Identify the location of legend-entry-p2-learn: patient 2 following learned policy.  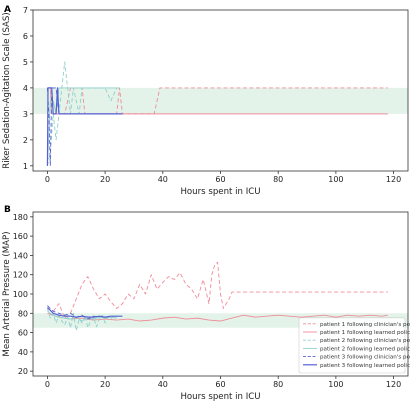
(365, 349).